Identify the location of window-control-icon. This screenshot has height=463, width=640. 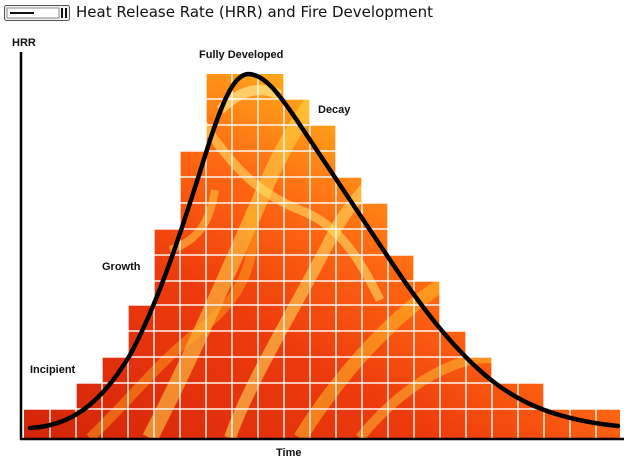
(37, 13).